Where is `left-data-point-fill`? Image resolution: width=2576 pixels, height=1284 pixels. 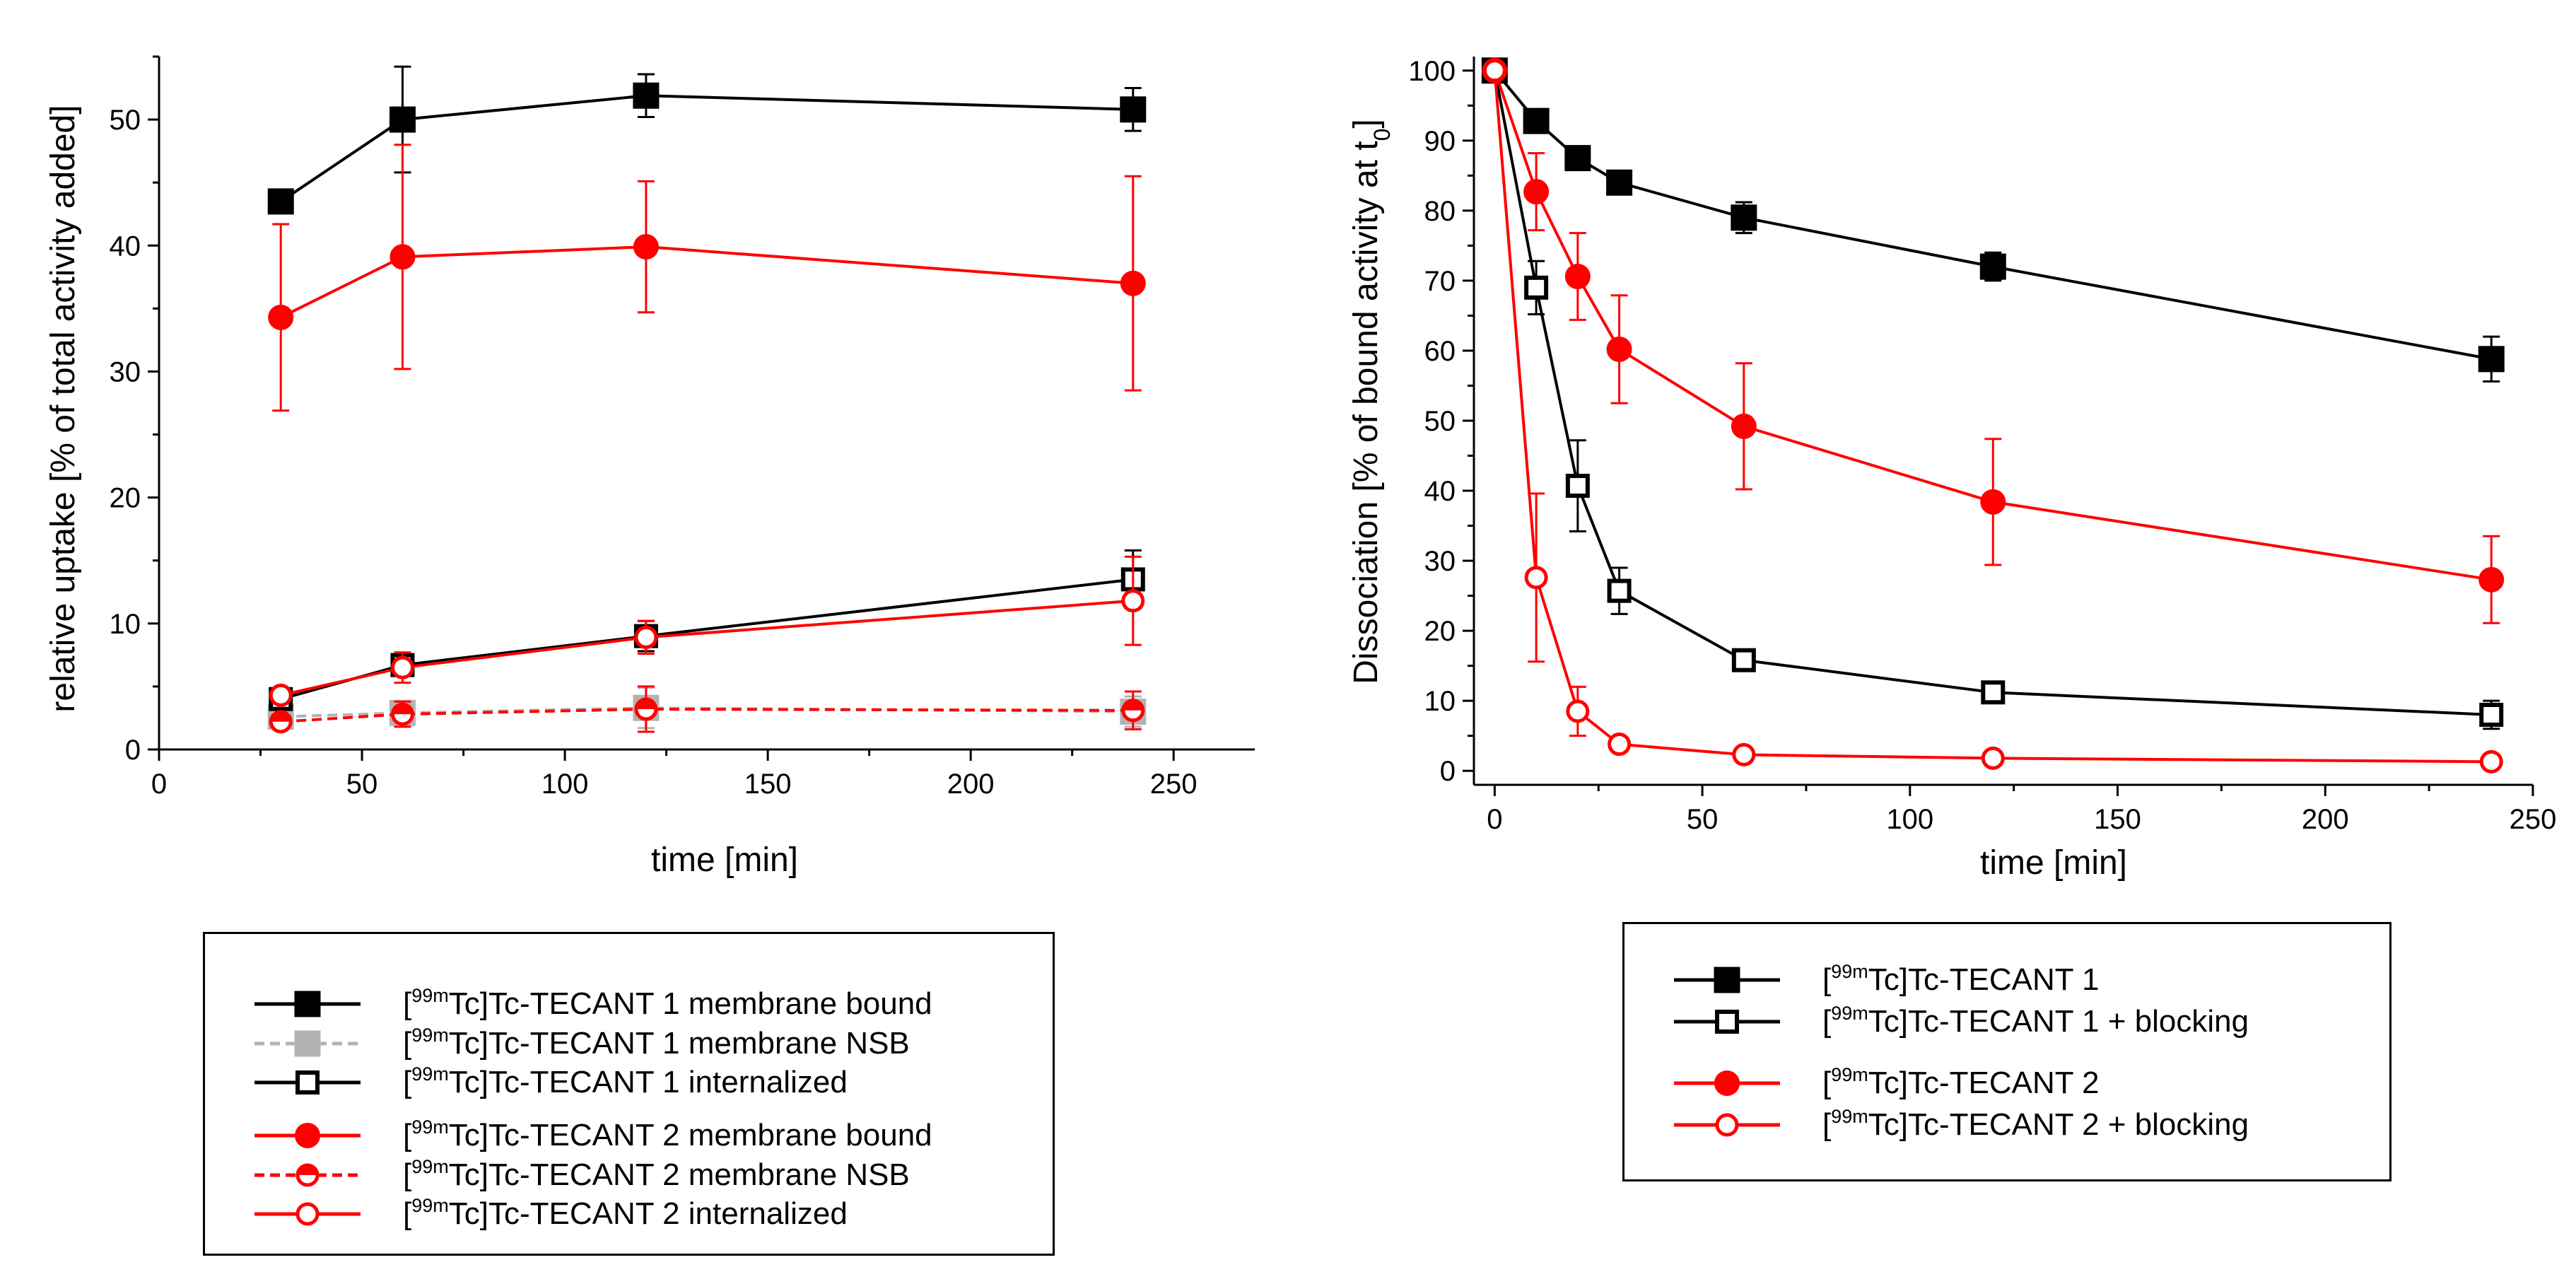
left-data-point-fill is located at coordinates (1133, 705).